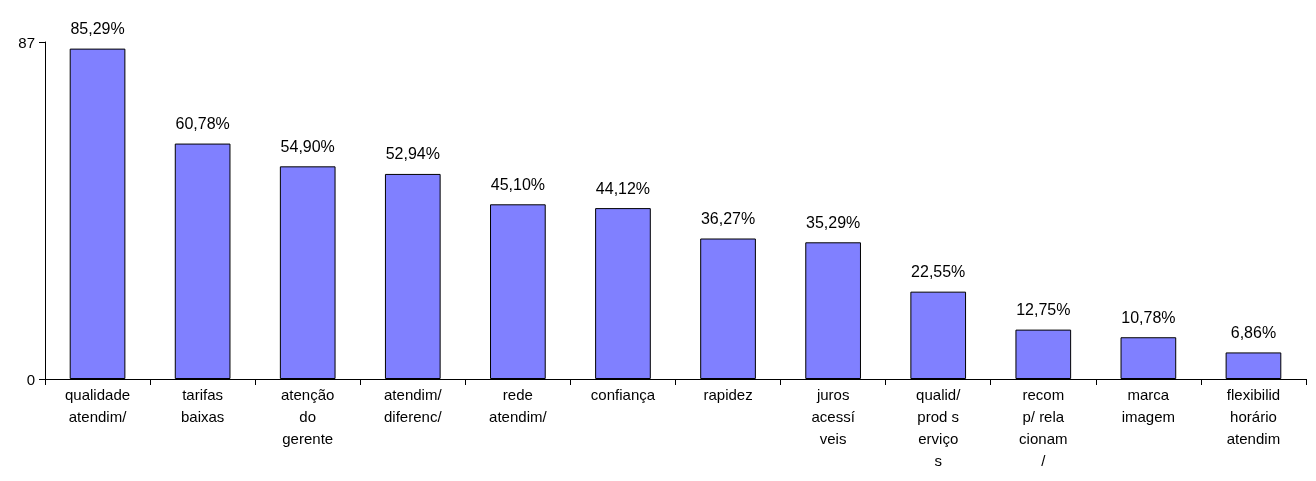 Image resolution: width=1316 pixels, height=481 pixels. What do you see at coordinates (308, 416) in the screenshot?
I see `x-tick-label: atenção do gerente` at bounding box center [308, 416].